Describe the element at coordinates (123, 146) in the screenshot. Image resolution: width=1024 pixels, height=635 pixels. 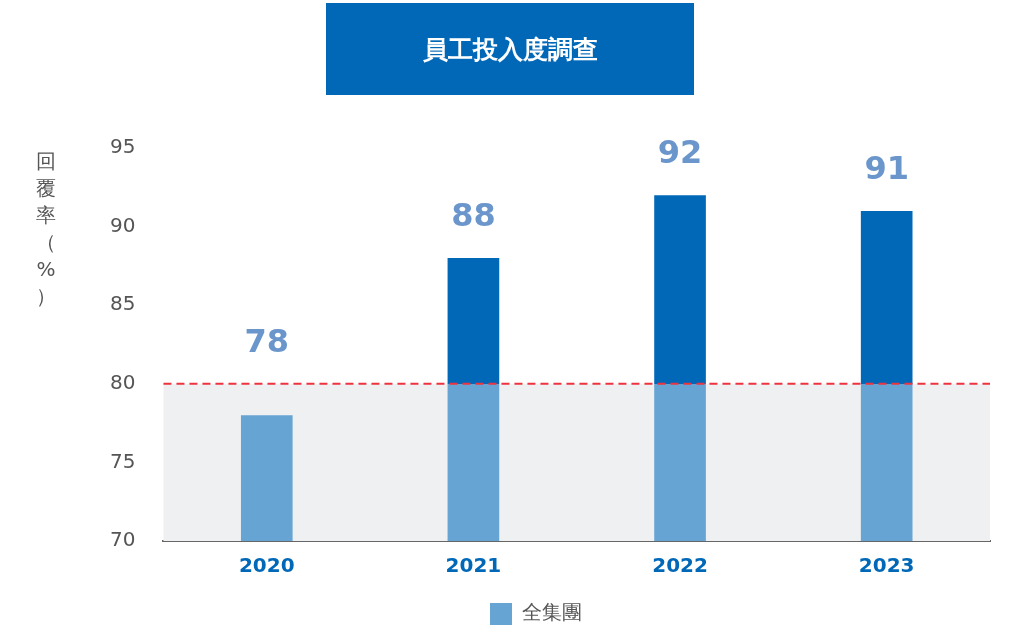
I see `y-tick-label: 95` at that location.